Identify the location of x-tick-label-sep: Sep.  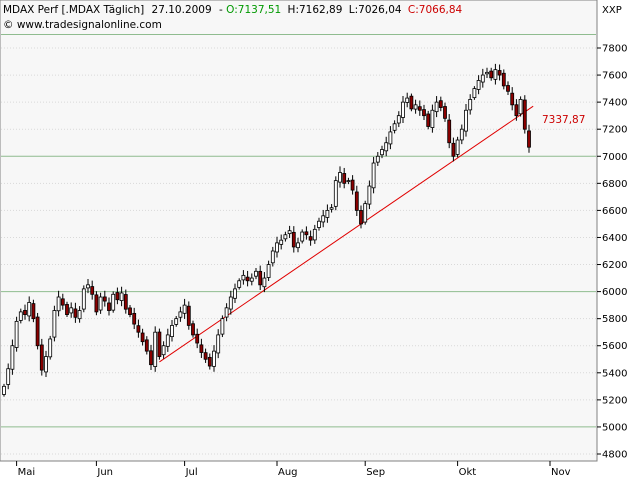
(375, 472).